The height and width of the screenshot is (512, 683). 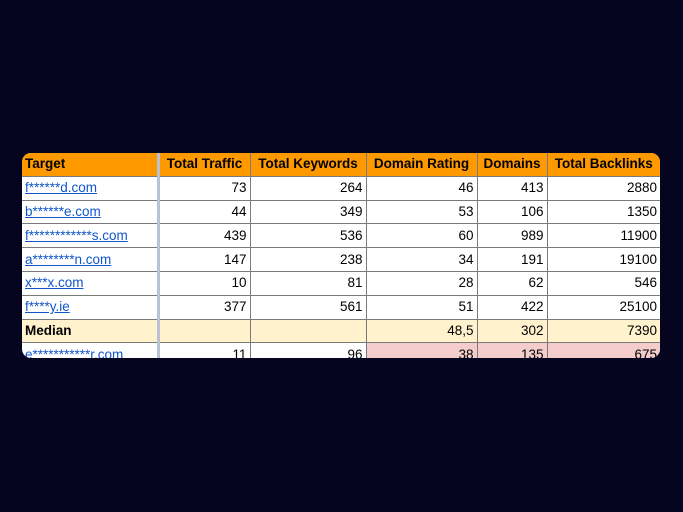 What do you see at coordinates (421, 259) in the screenshot?
I see `domain-rating-cell: 34` at bounding box center [421, 259].